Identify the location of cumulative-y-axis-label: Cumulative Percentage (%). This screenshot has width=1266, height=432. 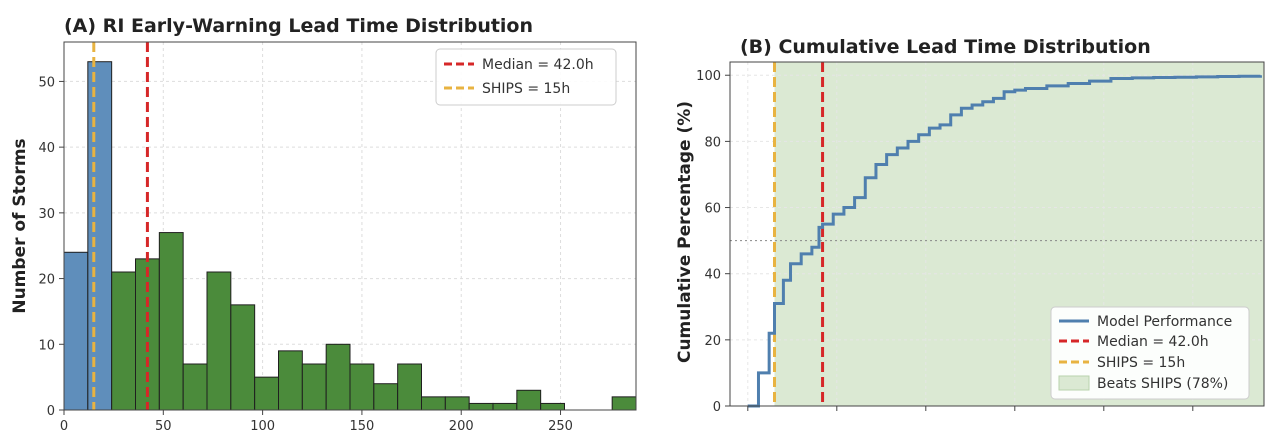
(685, 232).